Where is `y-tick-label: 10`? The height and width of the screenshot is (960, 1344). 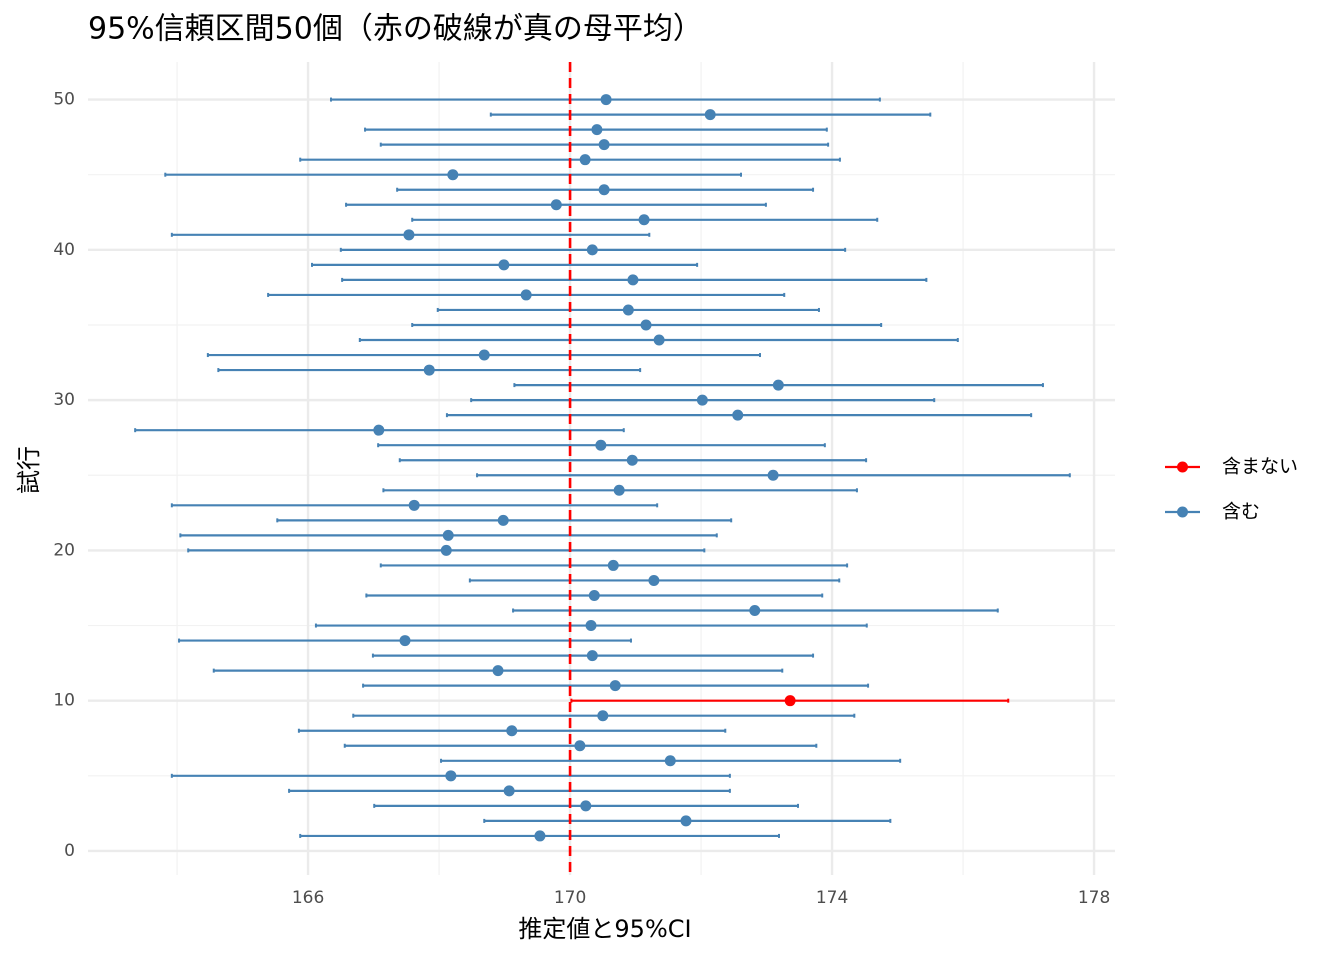 y-tick-label: 10 is located at coordinates (64, 701).